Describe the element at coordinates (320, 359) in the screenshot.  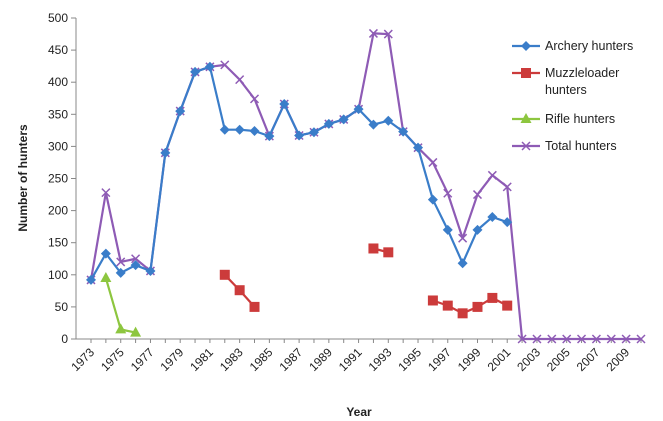
I see `x-tick-label: 1989` at that location.